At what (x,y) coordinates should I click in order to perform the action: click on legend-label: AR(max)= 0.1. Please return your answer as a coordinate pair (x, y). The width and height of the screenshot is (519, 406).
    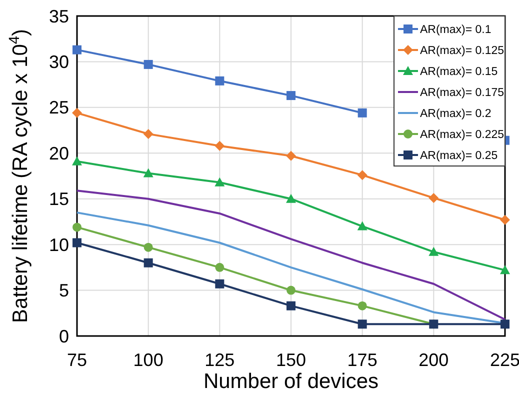
    Looking at the image, I should click on (456, 30).